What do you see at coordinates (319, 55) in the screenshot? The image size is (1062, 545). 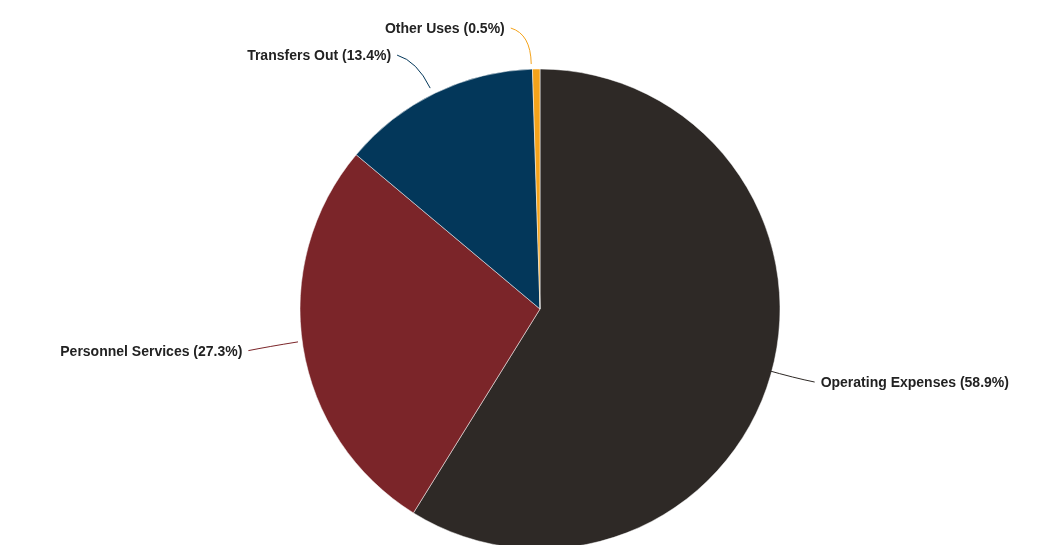 I see `slice-label: Transfers Out (13.4%)` at bounding box center [319, 55].